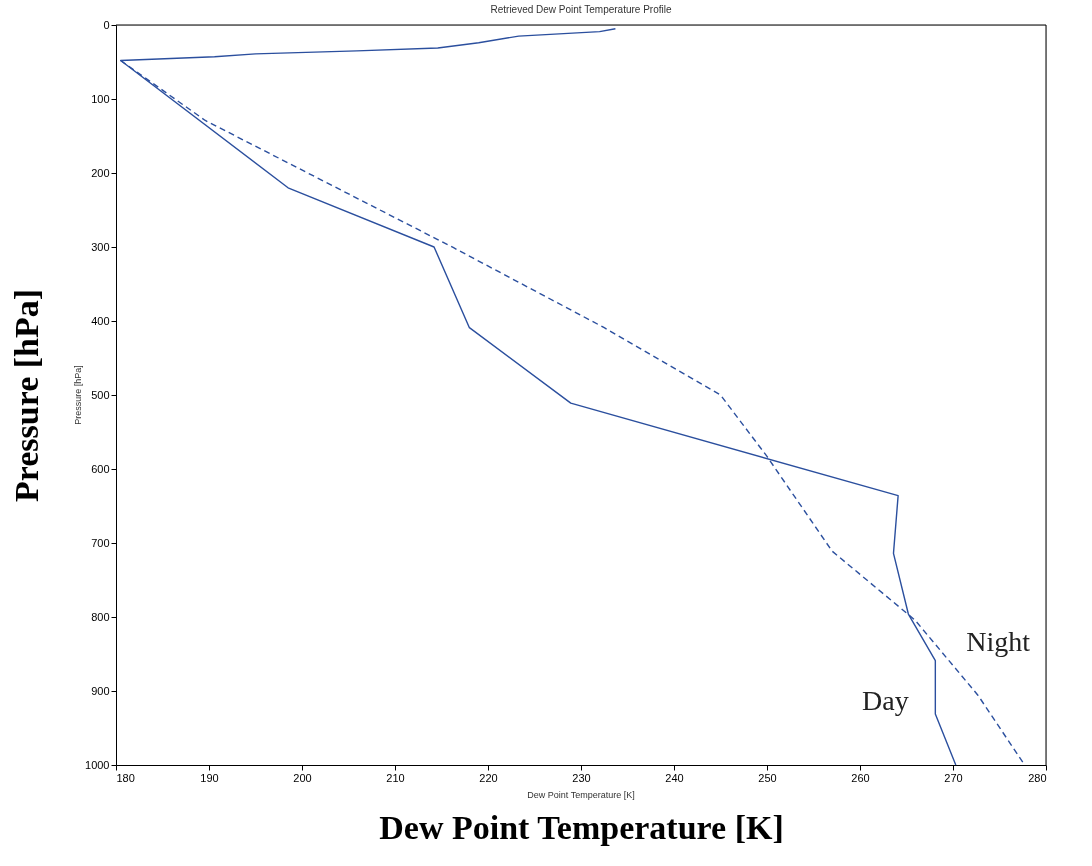 This screenshot has width=1092, height=866. What do you see at coordinates (860, 777) in the screenshot?
I see `x-tick-label: 260` at bounding box center [860, 777].